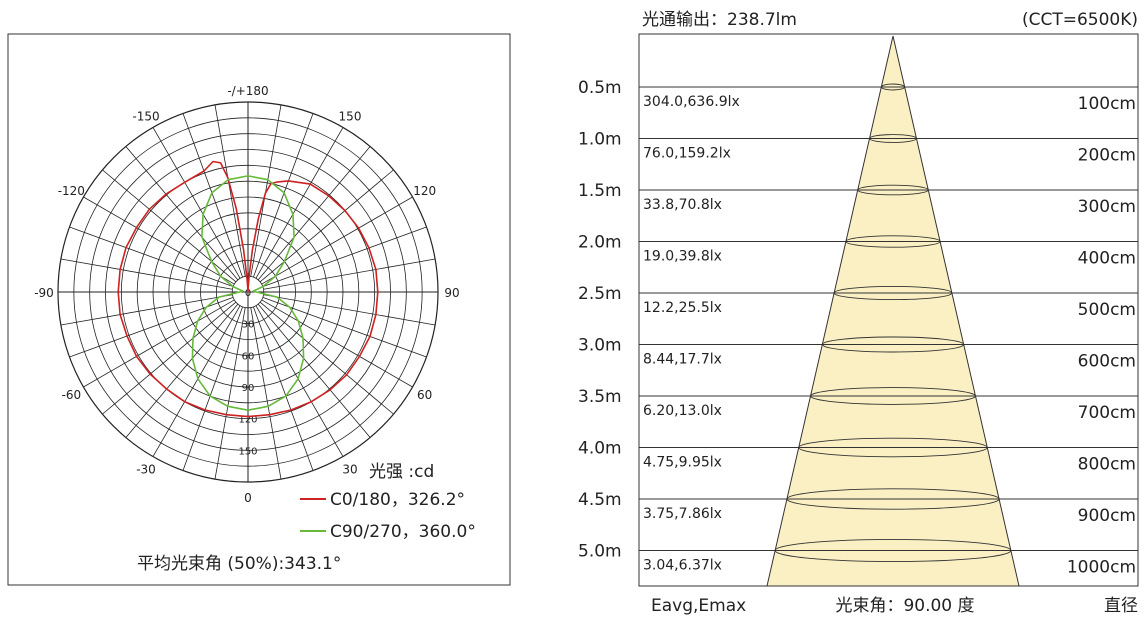  Describe the element at coordinates (600, 88) in the screenshot. I see `distance-label: 0.5m` at that location.